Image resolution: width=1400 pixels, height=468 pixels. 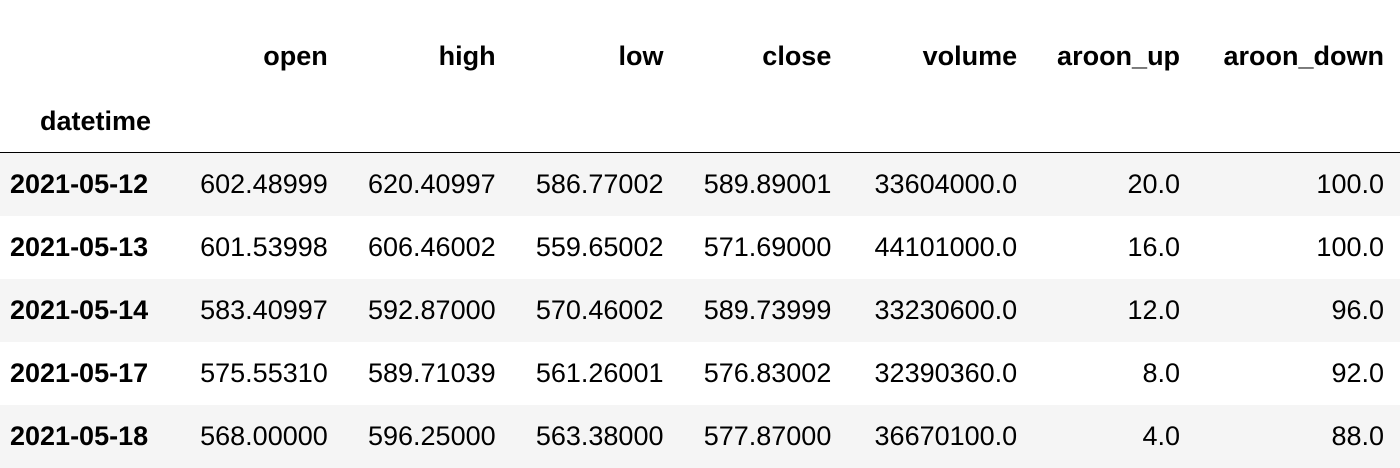 I want to click on table-cell: 36670100.0, so click(x=946, y=436).